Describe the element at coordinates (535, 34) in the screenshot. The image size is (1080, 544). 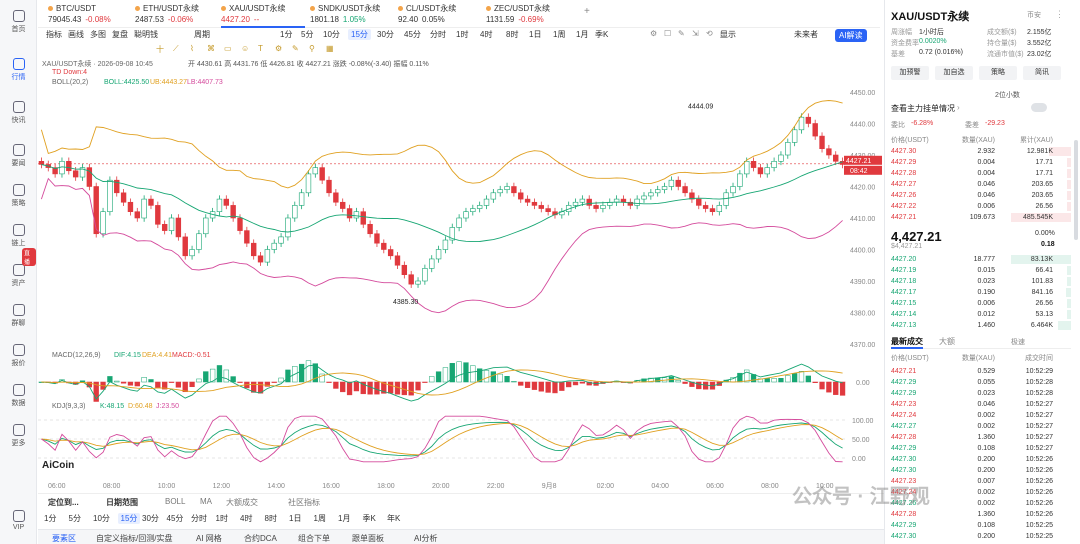
I see `toolbar-item-16: 1日` at that location.